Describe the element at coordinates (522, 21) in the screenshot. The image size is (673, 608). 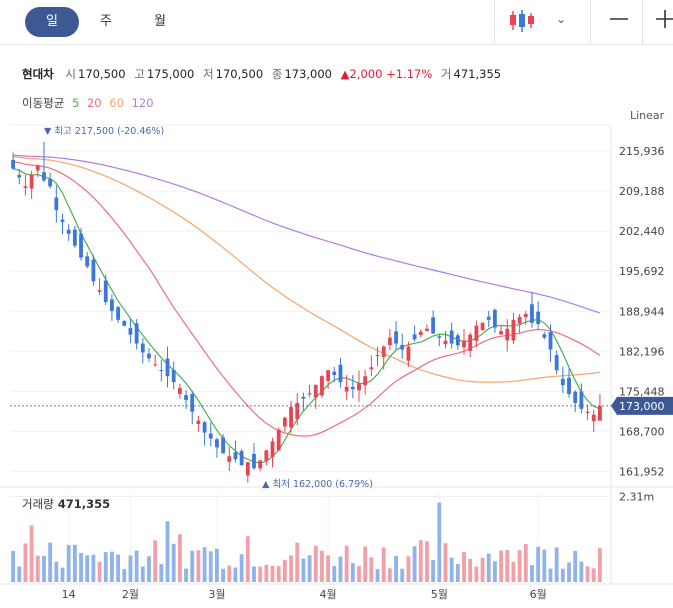
I see `candlestick-type-icon` at that location.